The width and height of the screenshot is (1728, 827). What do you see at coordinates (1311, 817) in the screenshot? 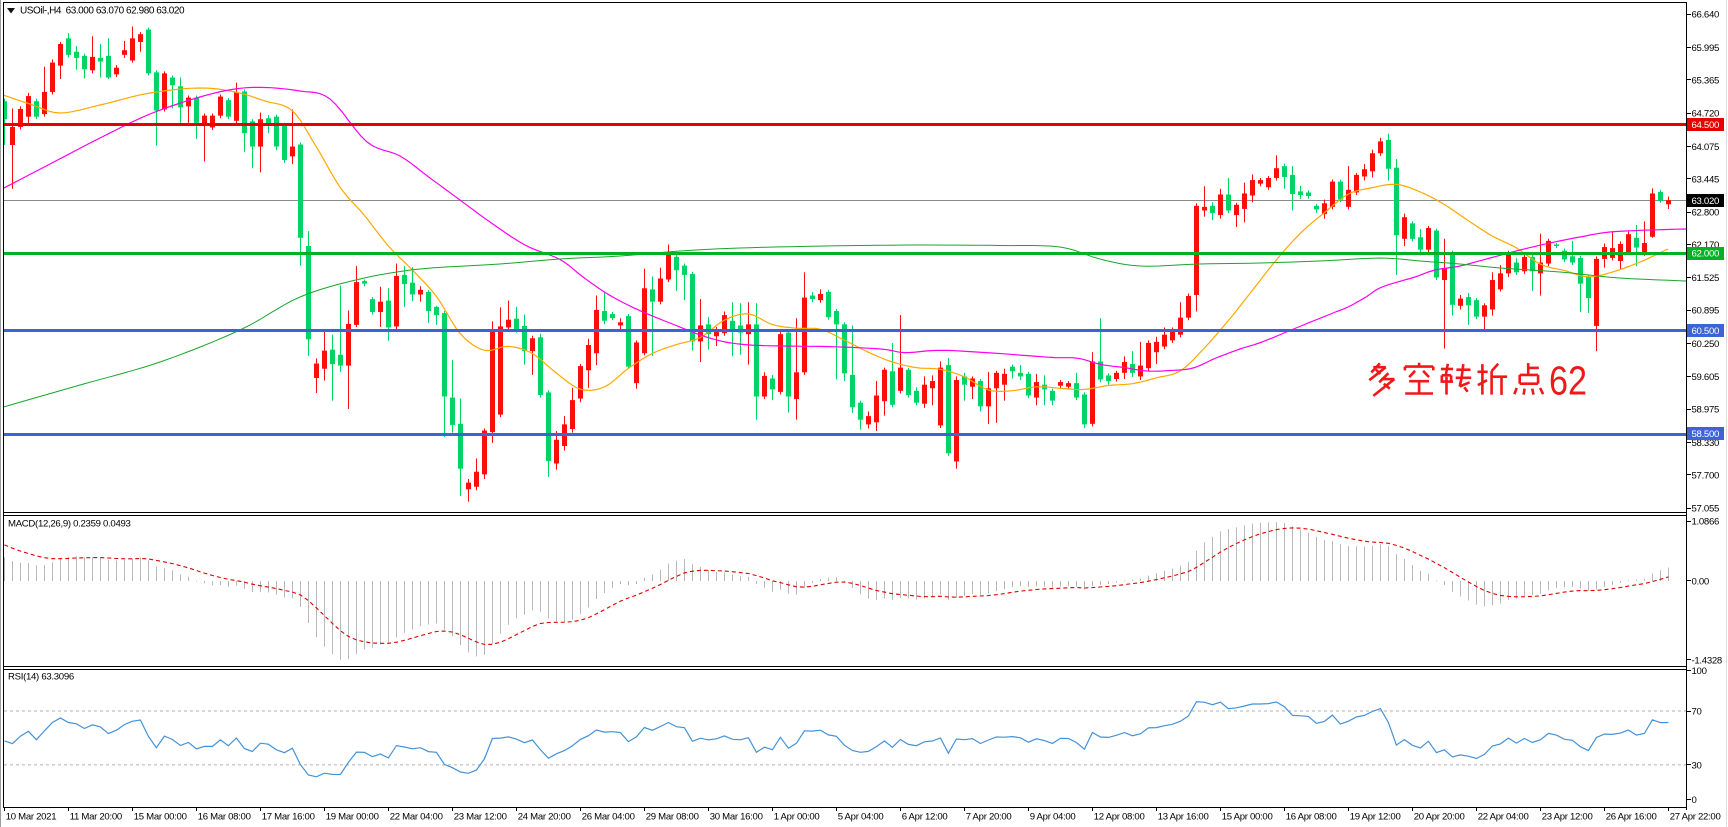
I see `svg-text: 16 Apr 08:00` at bounding box center [1311, 817].